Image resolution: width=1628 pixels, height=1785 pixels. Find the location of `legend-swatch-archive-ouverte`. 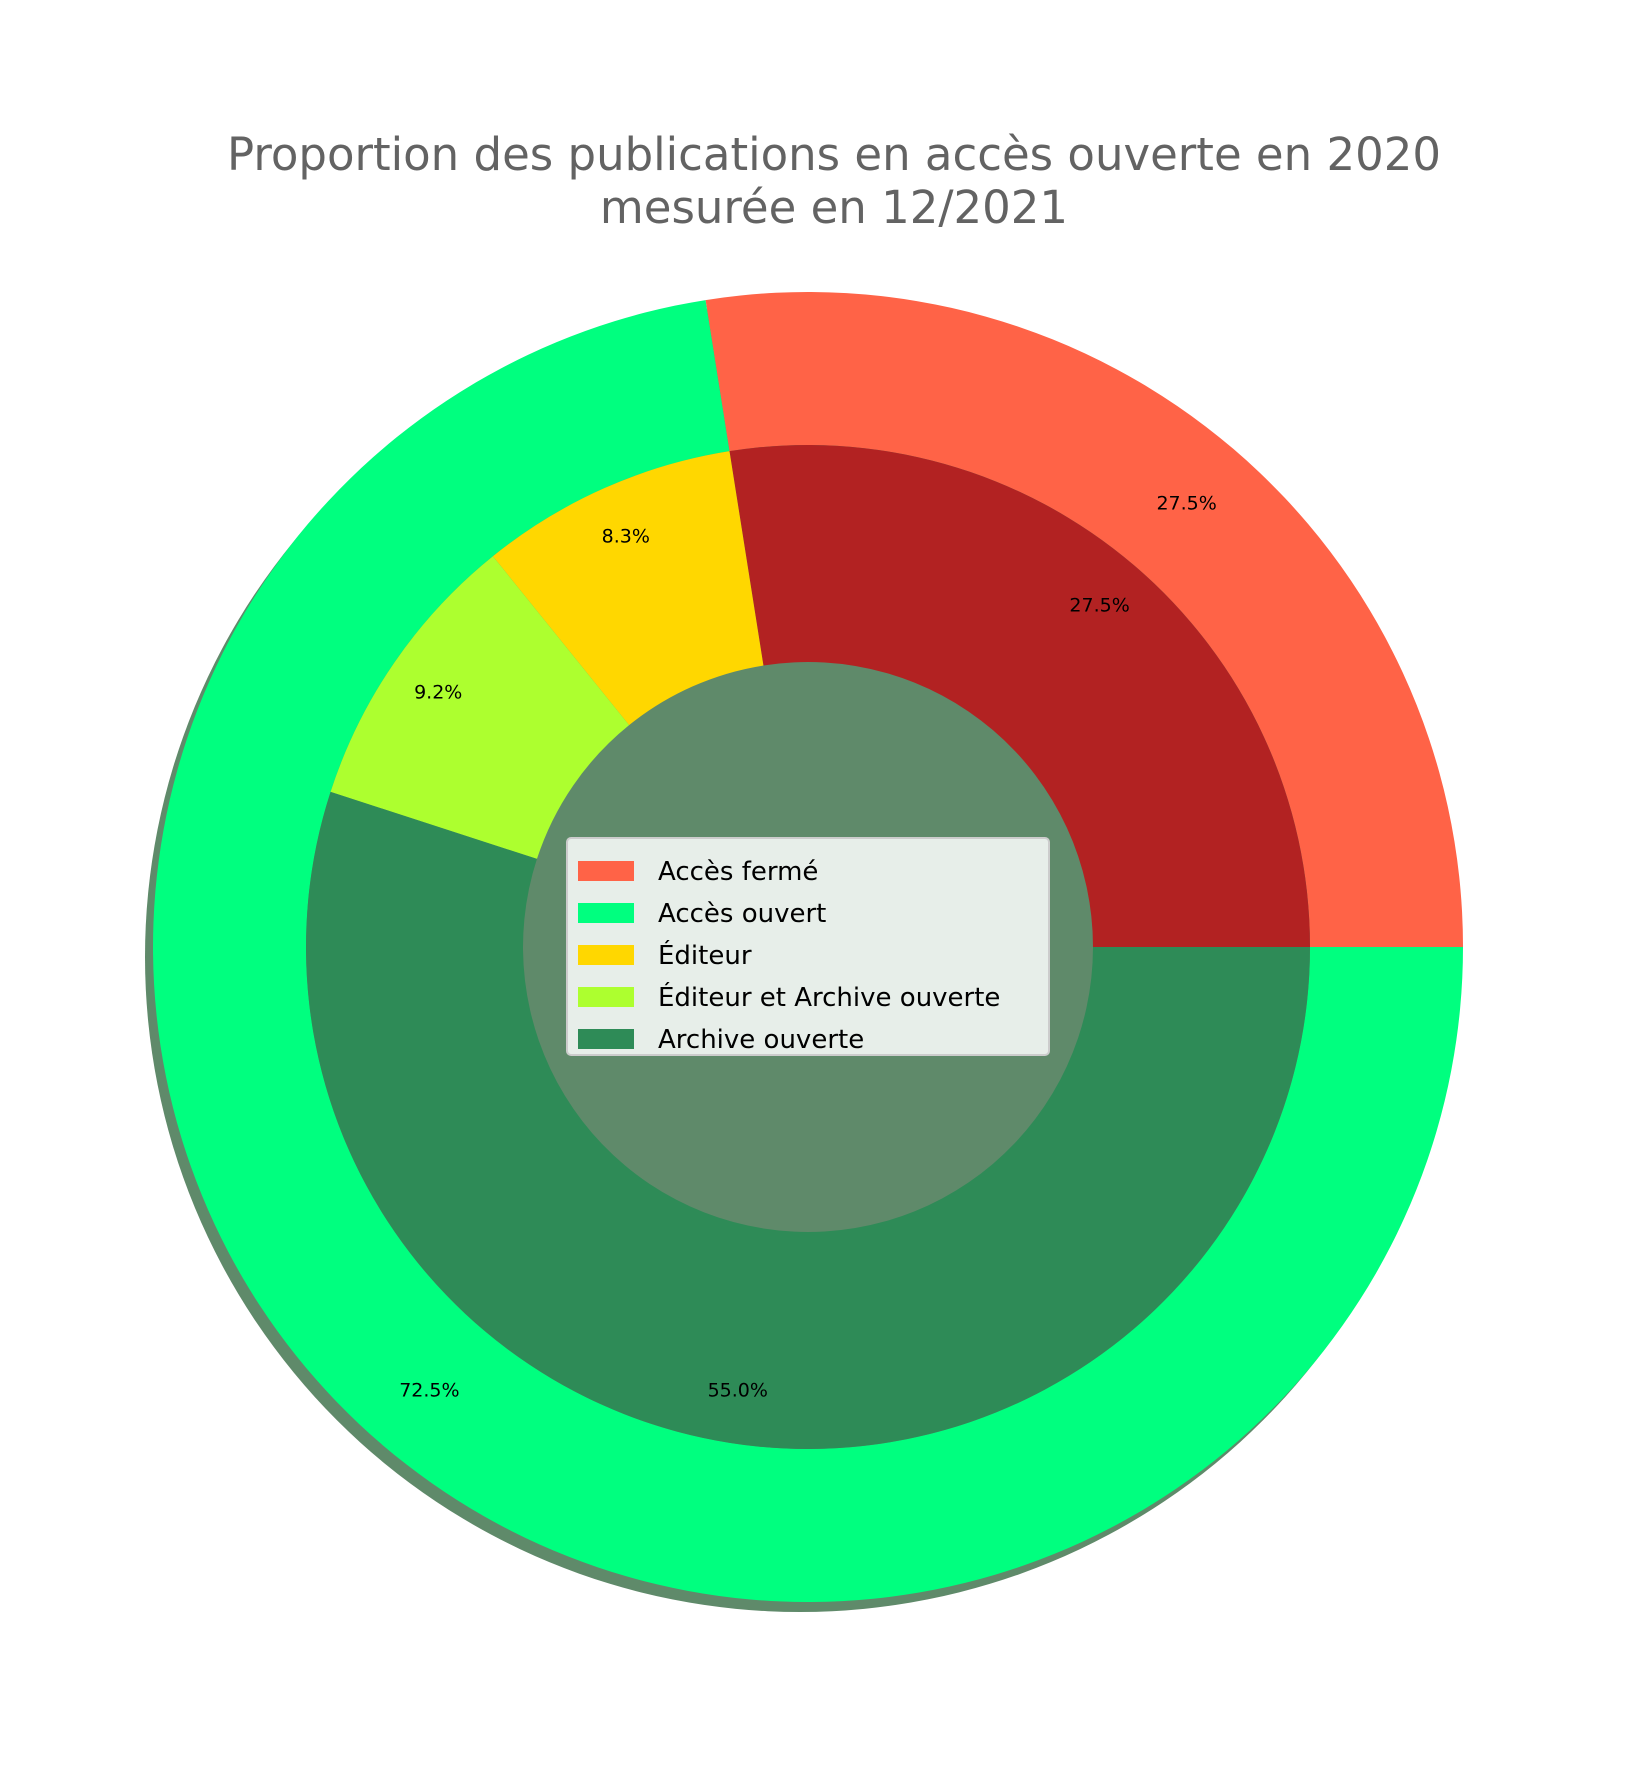

legend-swatch-archive-ouverte is located at coordinates (606, 1039).